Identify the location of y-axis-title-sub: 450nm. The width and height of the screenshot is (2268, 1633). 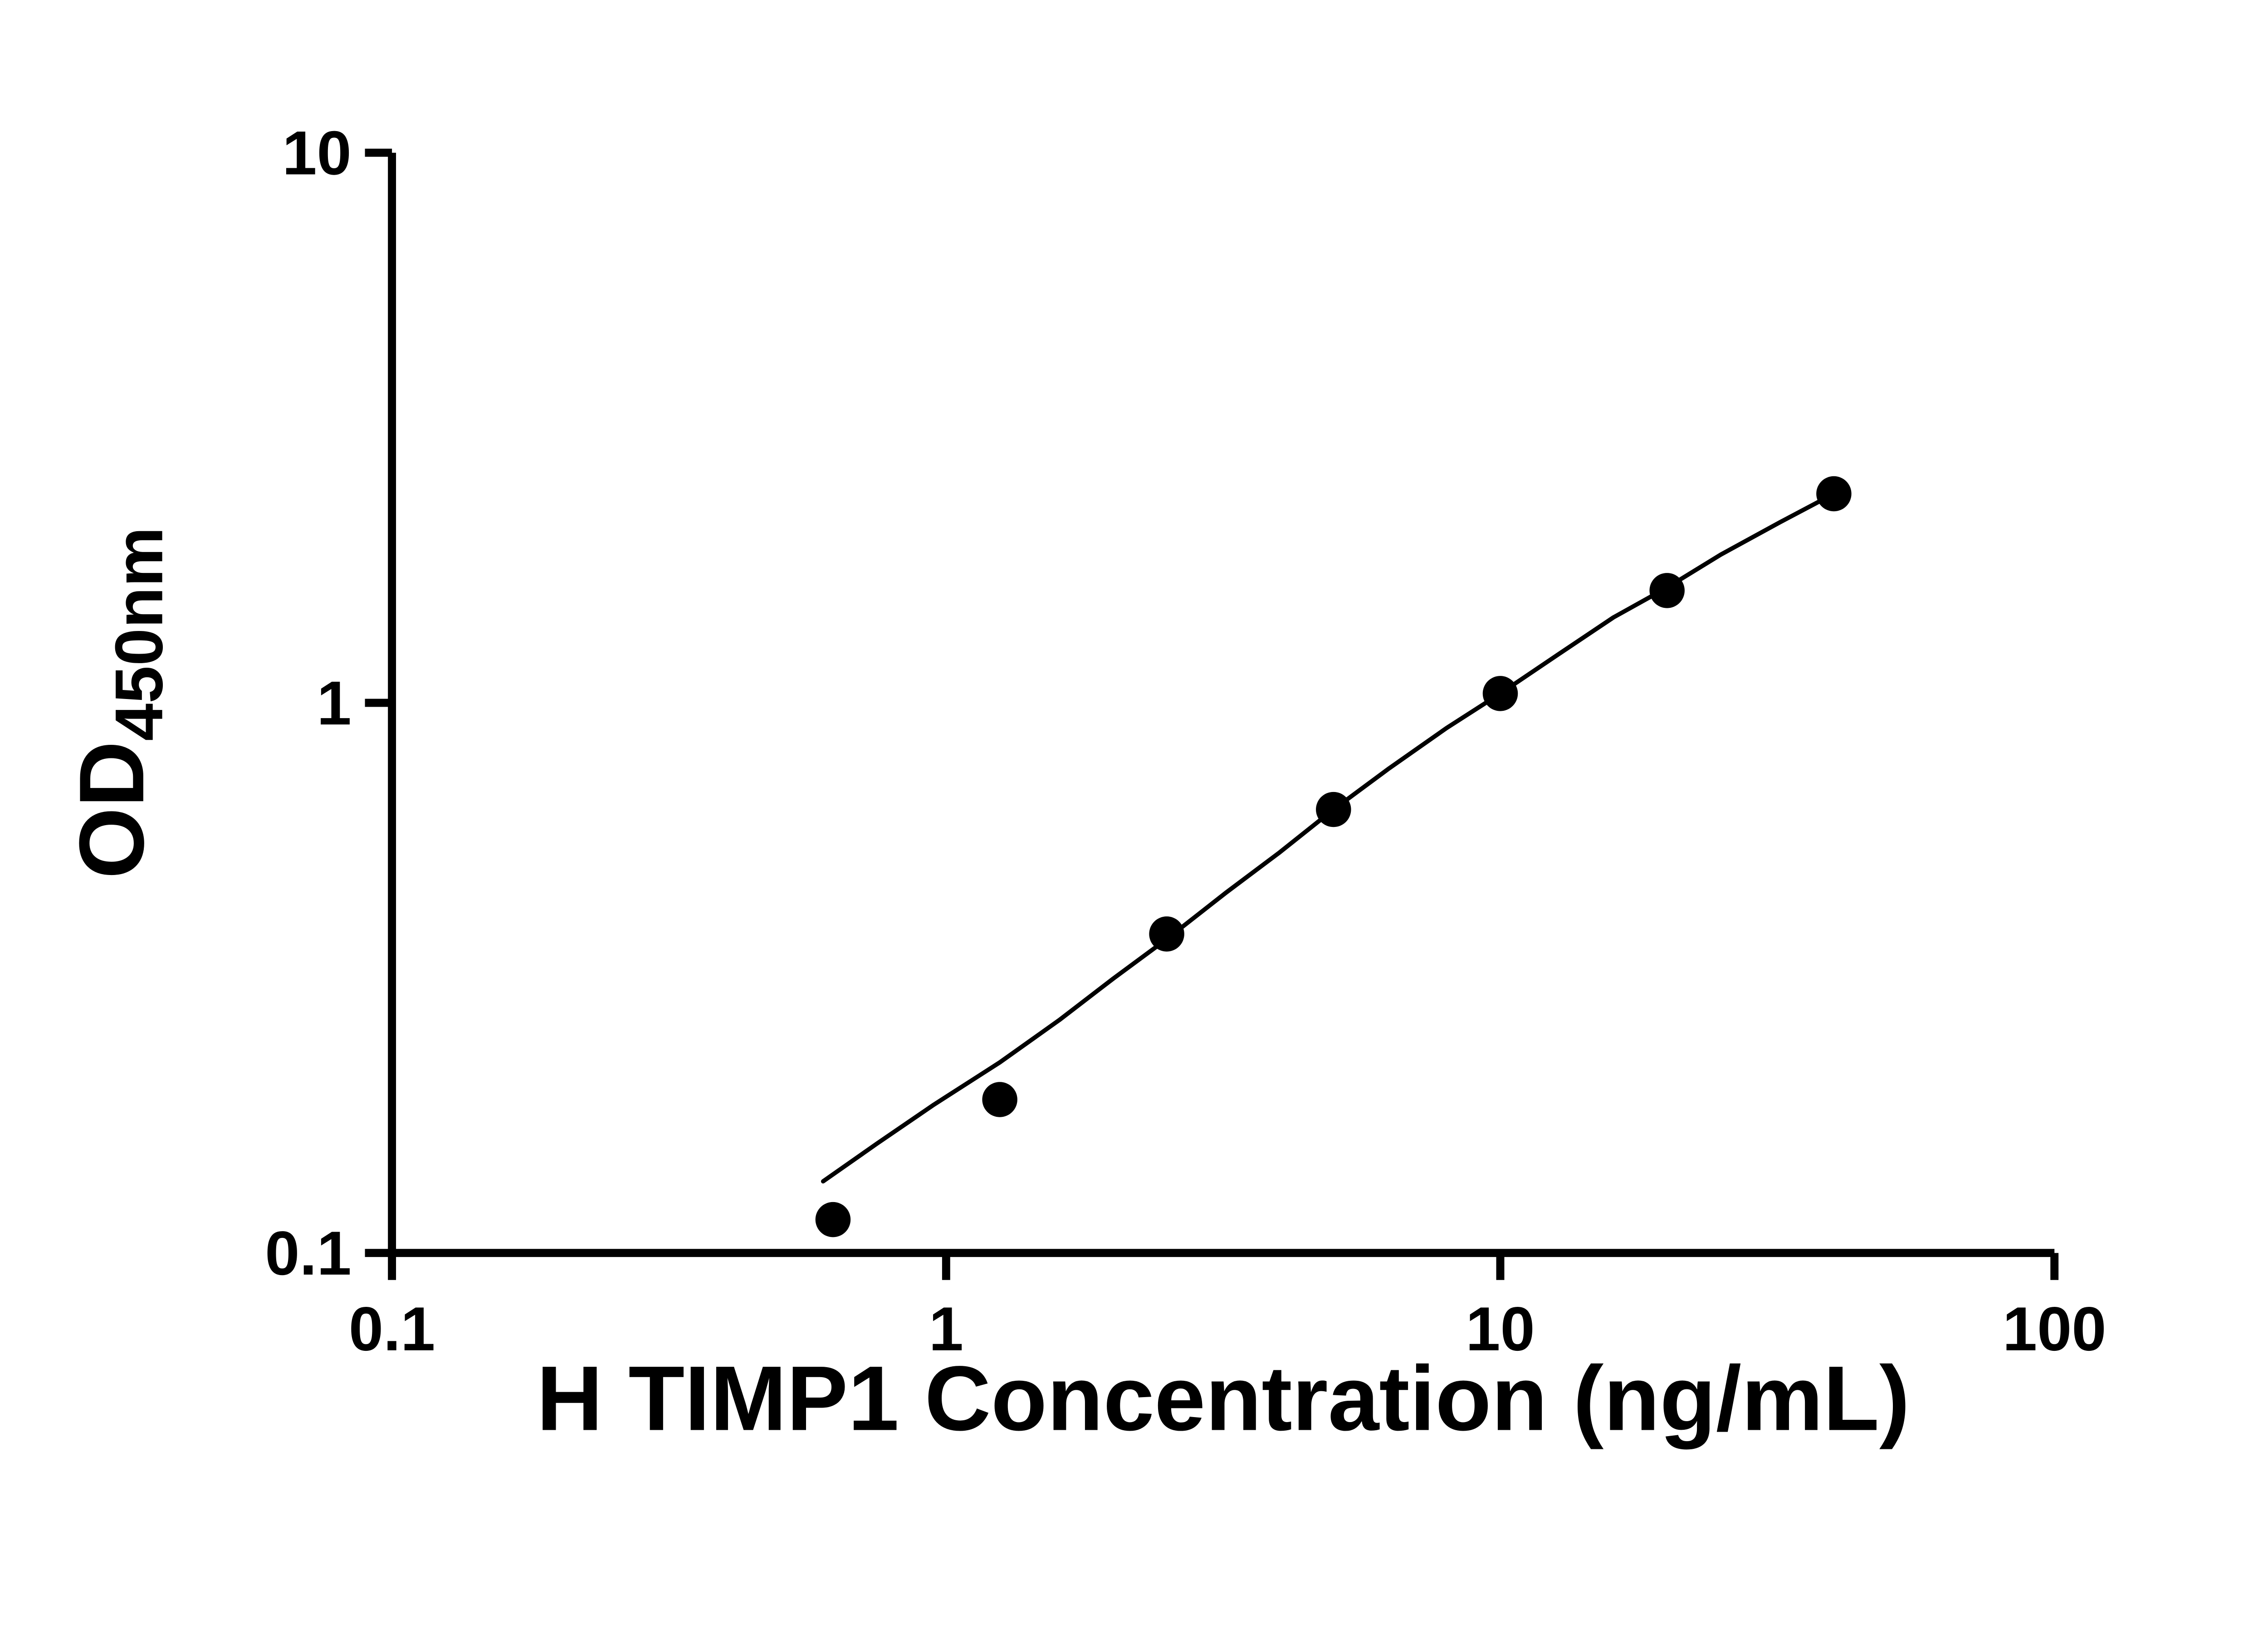
(139, 634).